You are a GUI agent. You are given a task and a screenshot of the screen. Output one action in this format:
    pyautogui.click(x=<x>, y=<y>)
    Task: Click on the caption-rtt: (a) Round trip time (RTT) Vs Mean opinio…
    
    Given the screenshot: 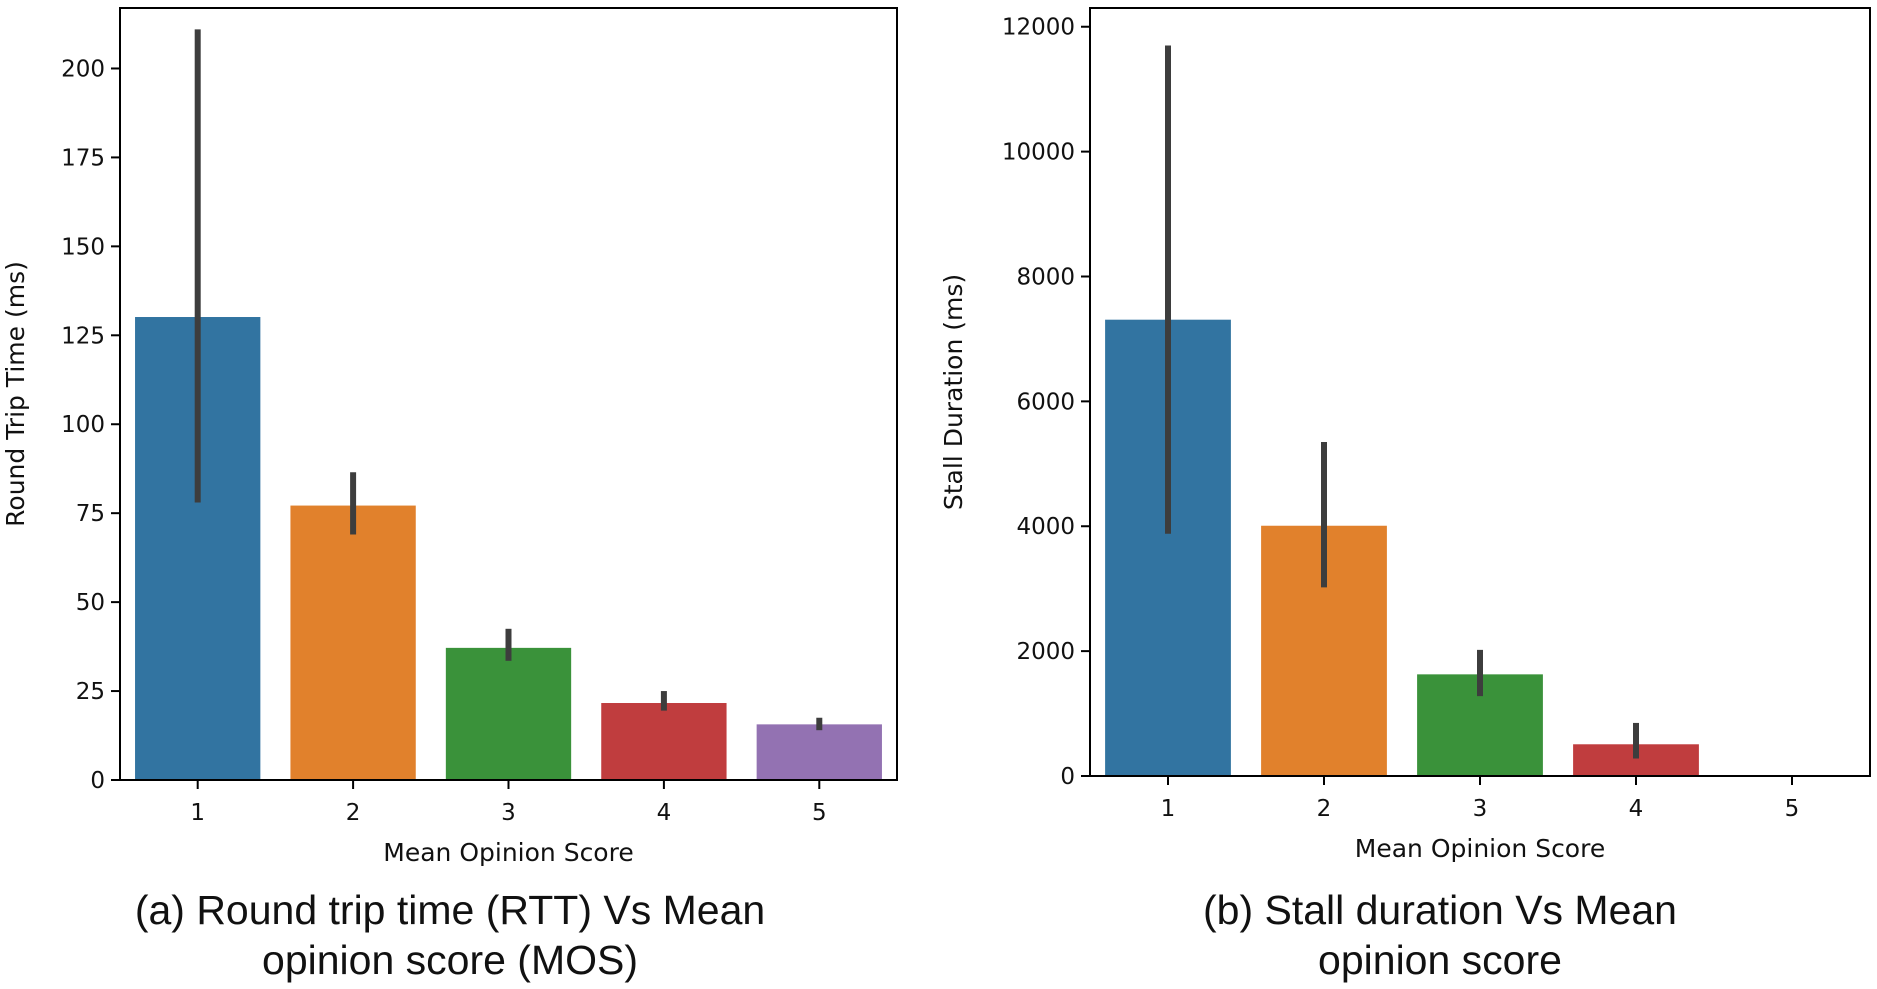 What is the action you would take?
    pyautogui.click(x=450, y=935)
    